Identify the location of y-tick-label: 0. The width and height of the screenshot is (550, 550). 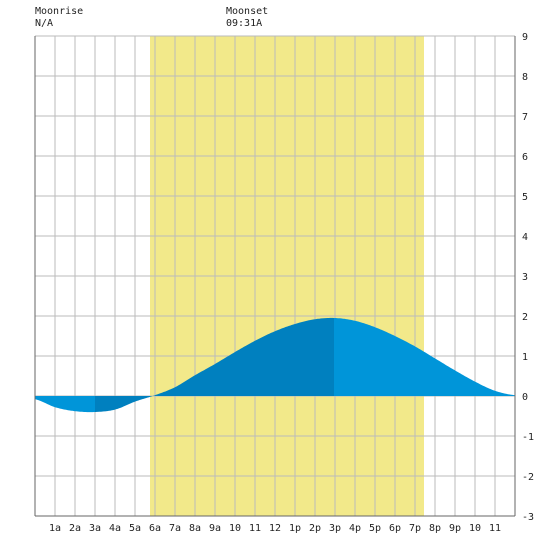
(525, 397).